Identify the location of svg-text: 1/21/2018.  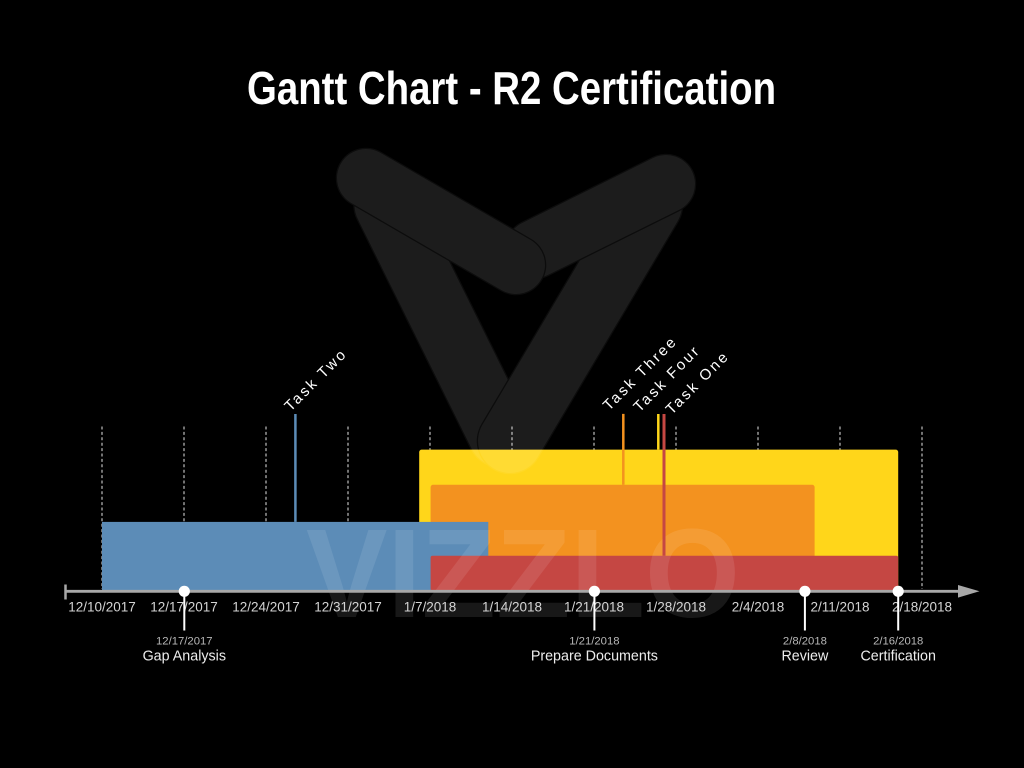
(594, 641).